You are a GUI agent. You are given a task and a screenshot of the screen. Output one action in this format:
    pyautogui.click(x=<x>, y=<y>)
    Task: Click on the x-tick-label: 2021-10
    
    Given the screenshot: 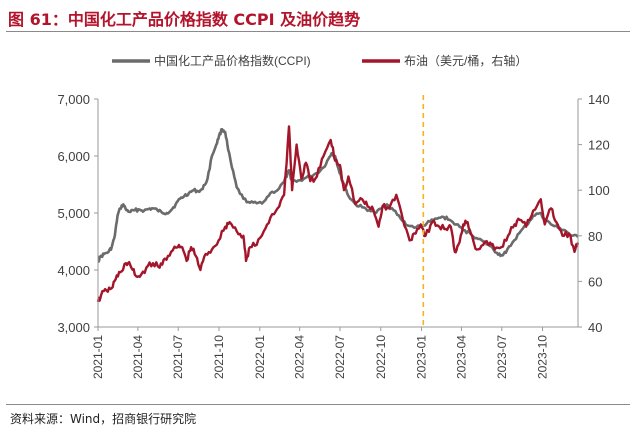 What is the action you would take?
    pyautogui.click(x=219, y=357)
    